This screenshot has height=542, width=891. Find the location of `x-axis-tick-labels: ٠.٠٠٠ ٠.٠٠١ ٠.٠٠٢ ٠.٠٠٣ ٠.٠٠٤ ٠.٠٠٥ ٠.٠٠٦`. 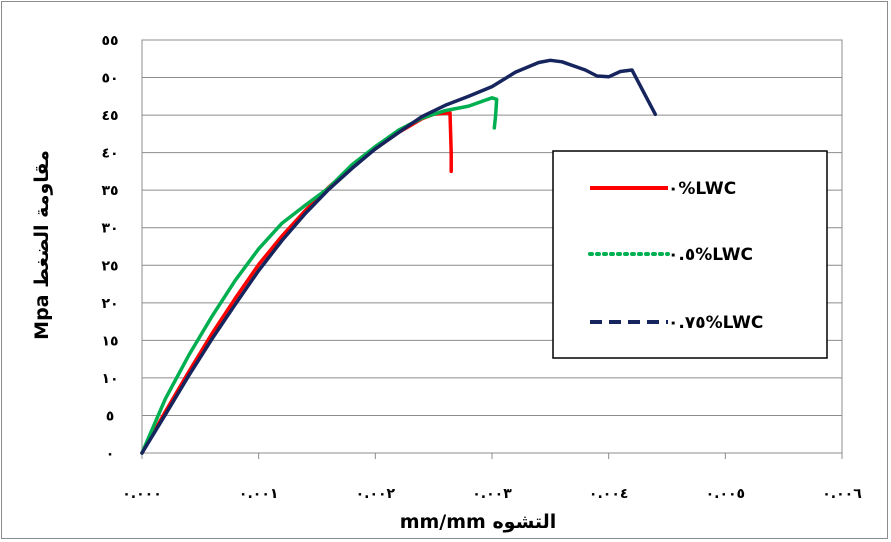

x-axis-tick-labels: ٠.٠٠٠ ٠.٠٠١ ٠.٠٠٢ ٠.٠٠٣ ٠.٠٠٤ ٠.٠٠٥ ٠.٠٠٦ is located at coordinates (492, 494).